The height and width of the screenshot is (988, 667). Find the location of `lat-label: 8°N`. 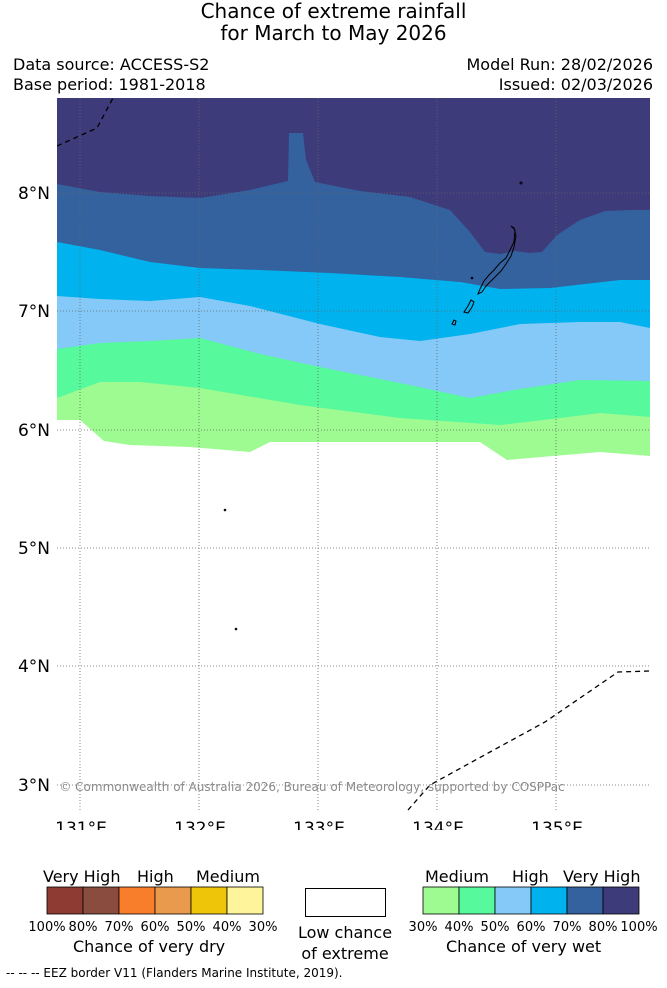

lat-label: 8°N is located at coordinates (34, 194).